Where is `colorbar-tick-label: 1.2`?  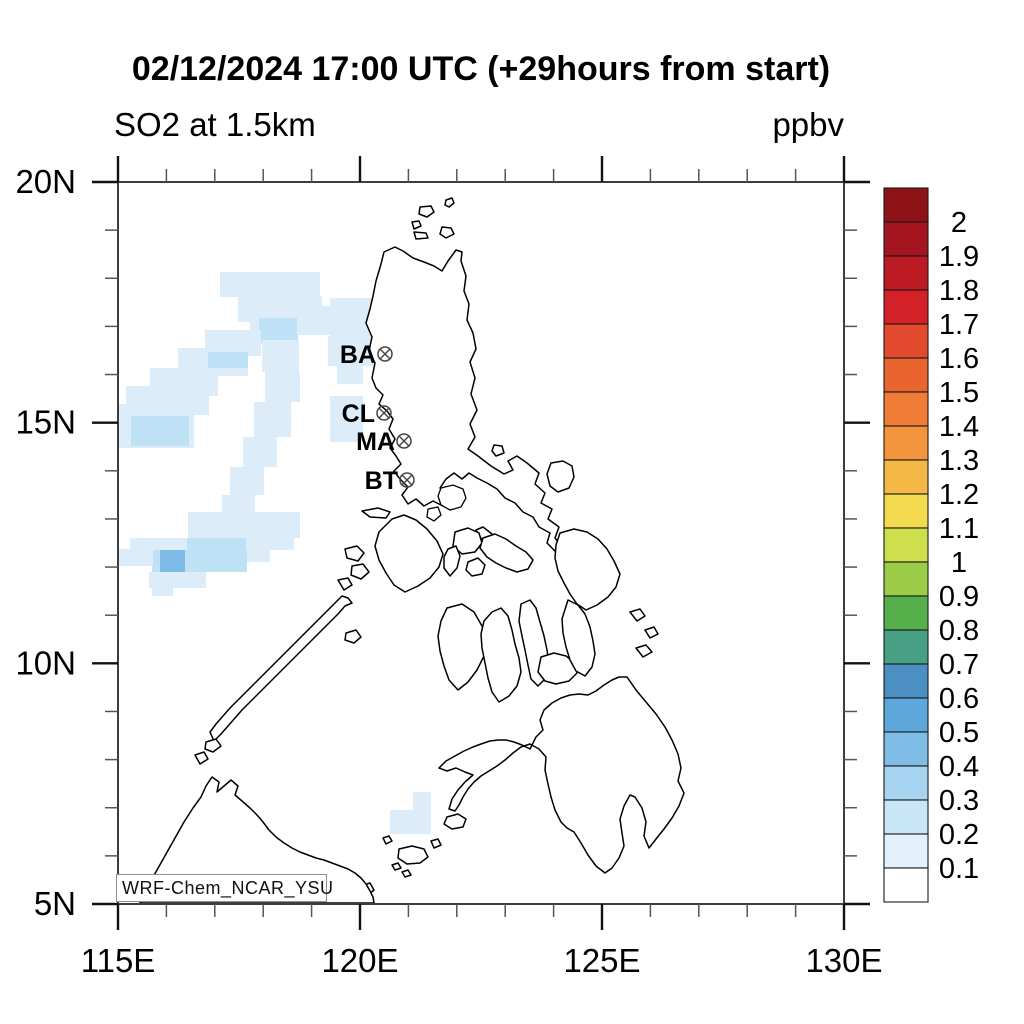
colorbar-tick-label: 1.2 is located at coordinates (959, 495).